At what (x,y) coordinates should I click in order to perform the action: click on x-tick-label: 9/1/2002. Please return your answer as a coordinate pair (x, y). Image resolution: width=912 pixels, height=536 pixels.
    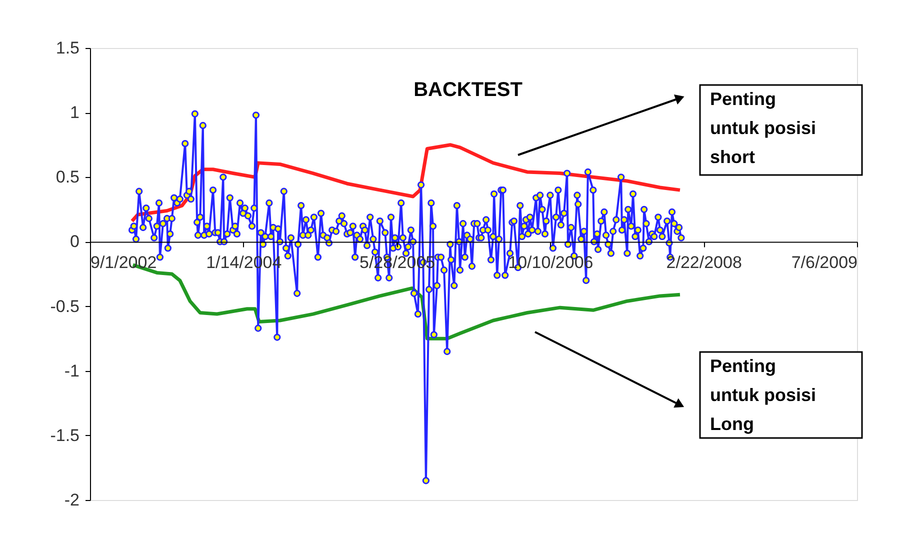
    Looking at the image, I should click on (123, 262).